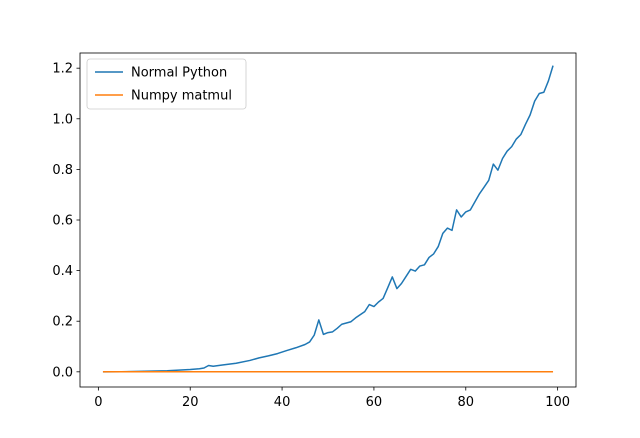 Image resolution: width=640 pixels, height=438 pixels. I want to click on y-tick-label: 1.2, so click(62, 69).